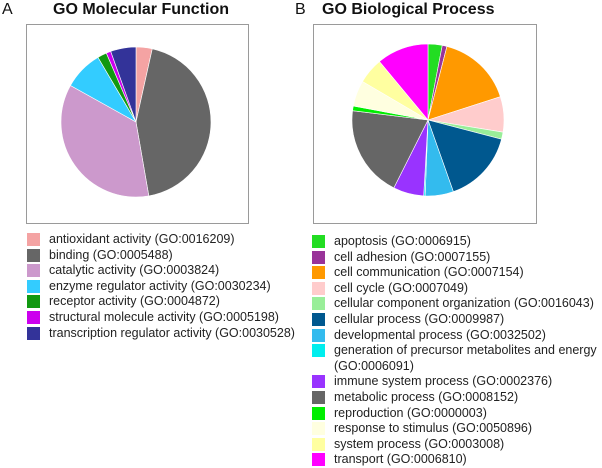  I want to click on legend-label: cellular process (GO:0009987), so click(419, 318).